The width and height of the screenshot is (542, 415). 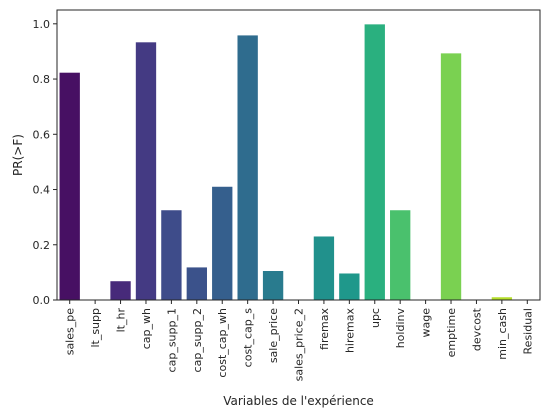 What do you see at coordinates (324, 329) in the screenshot?
I see `x-tick-label: firemax` at bounding box center [324, 329].